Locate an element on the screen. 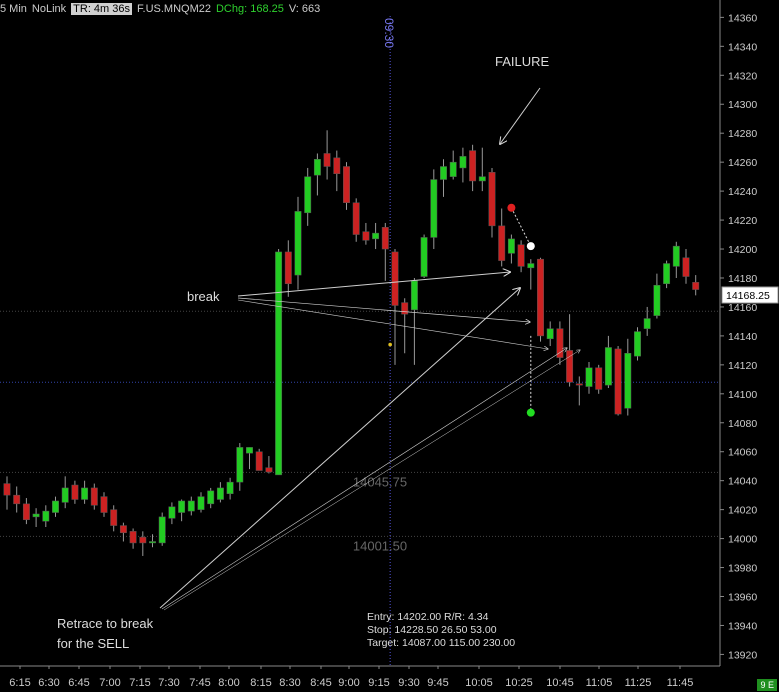  volume-label: V: 663 is located at coordinates (304, 9).